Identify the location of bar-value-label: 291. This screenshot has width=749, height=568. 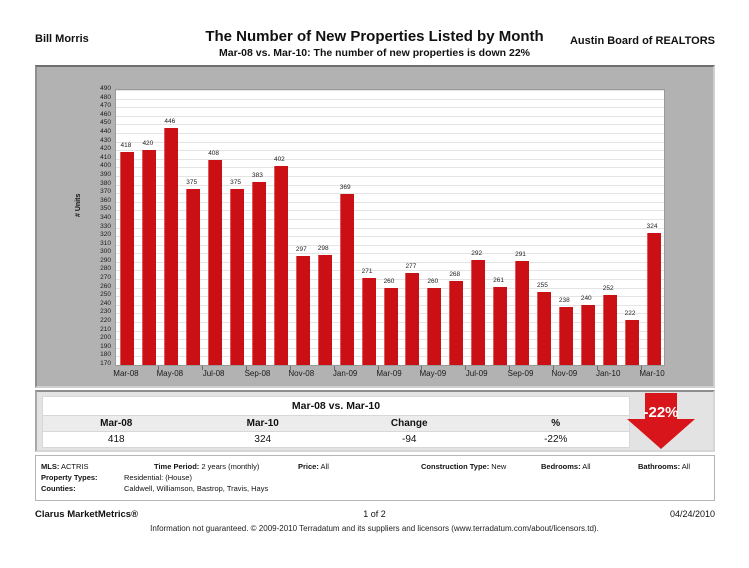
(520, 255).